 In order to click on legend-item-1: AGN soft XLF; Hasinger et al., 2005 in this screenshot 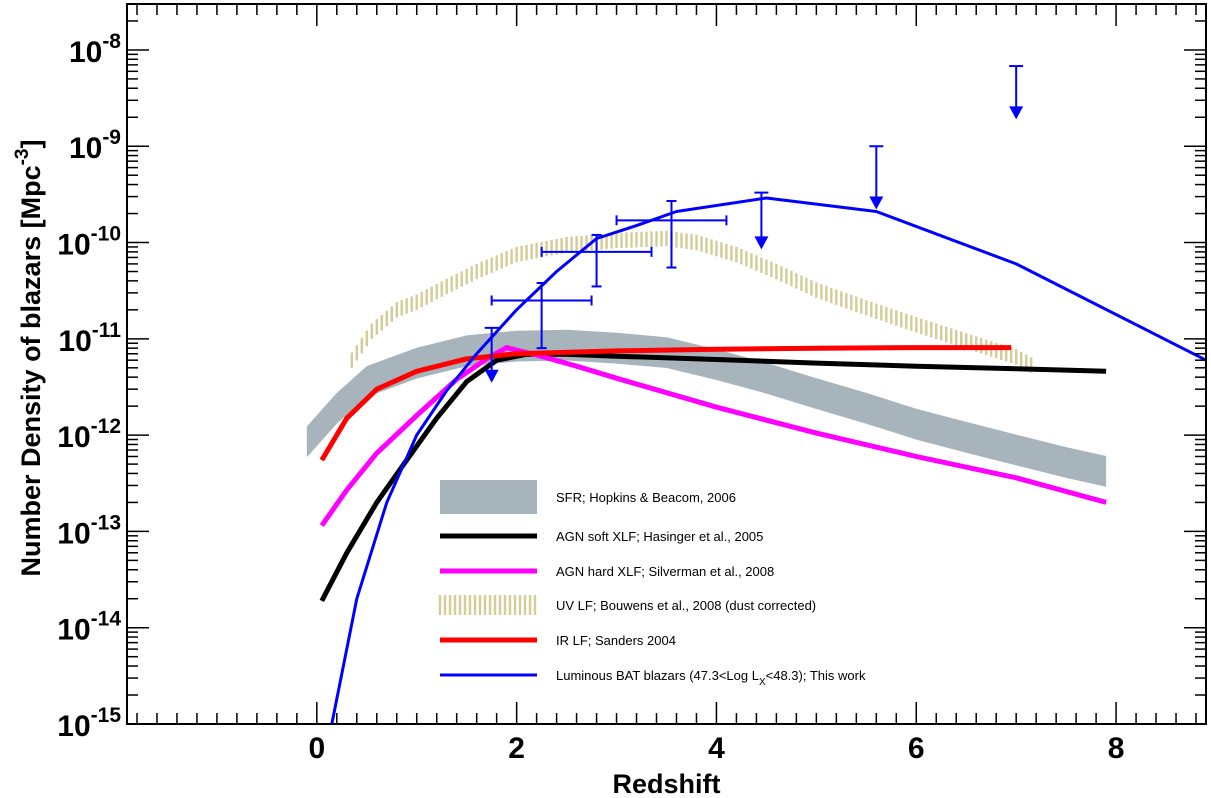, I will do `click(601, 536)`.